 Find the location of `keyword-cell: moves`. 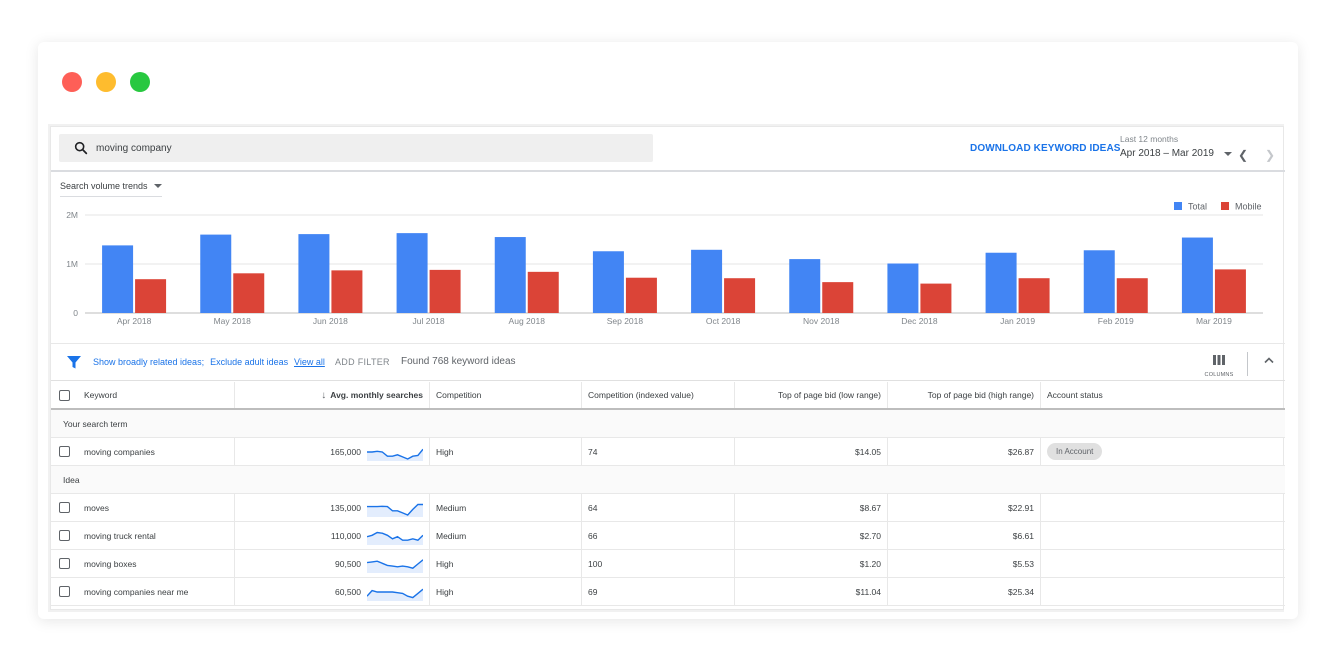

keyword-cell: moves is located at coordinates (97, 507).